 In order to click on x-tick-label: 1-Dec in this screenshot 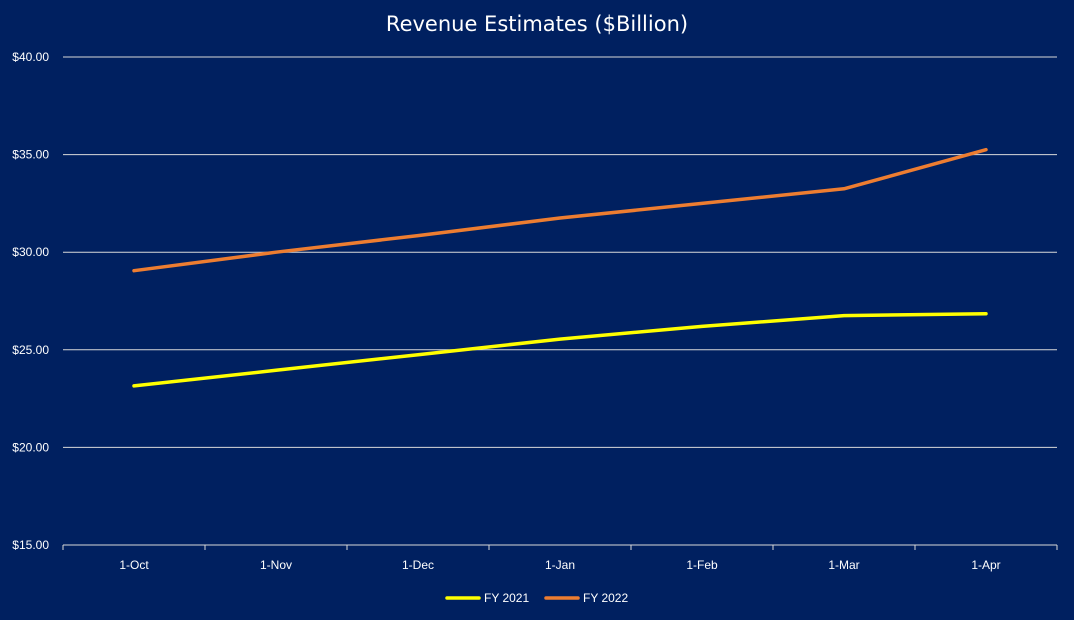, I will do `click(418, 565)`.